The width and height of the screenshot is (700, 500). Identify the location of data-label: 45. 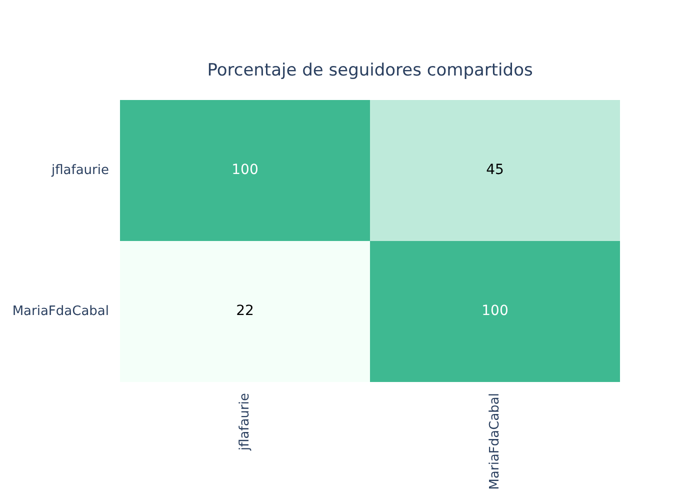
(495, 170).